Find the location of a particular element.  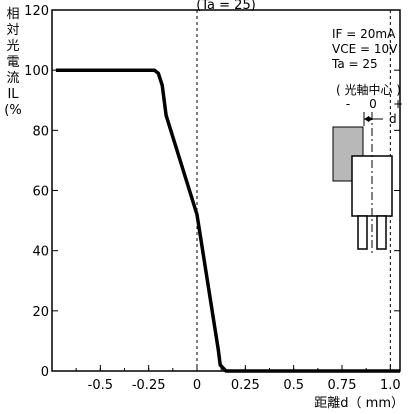

inset-minus-sign: - is located at coordinates (348, 104).